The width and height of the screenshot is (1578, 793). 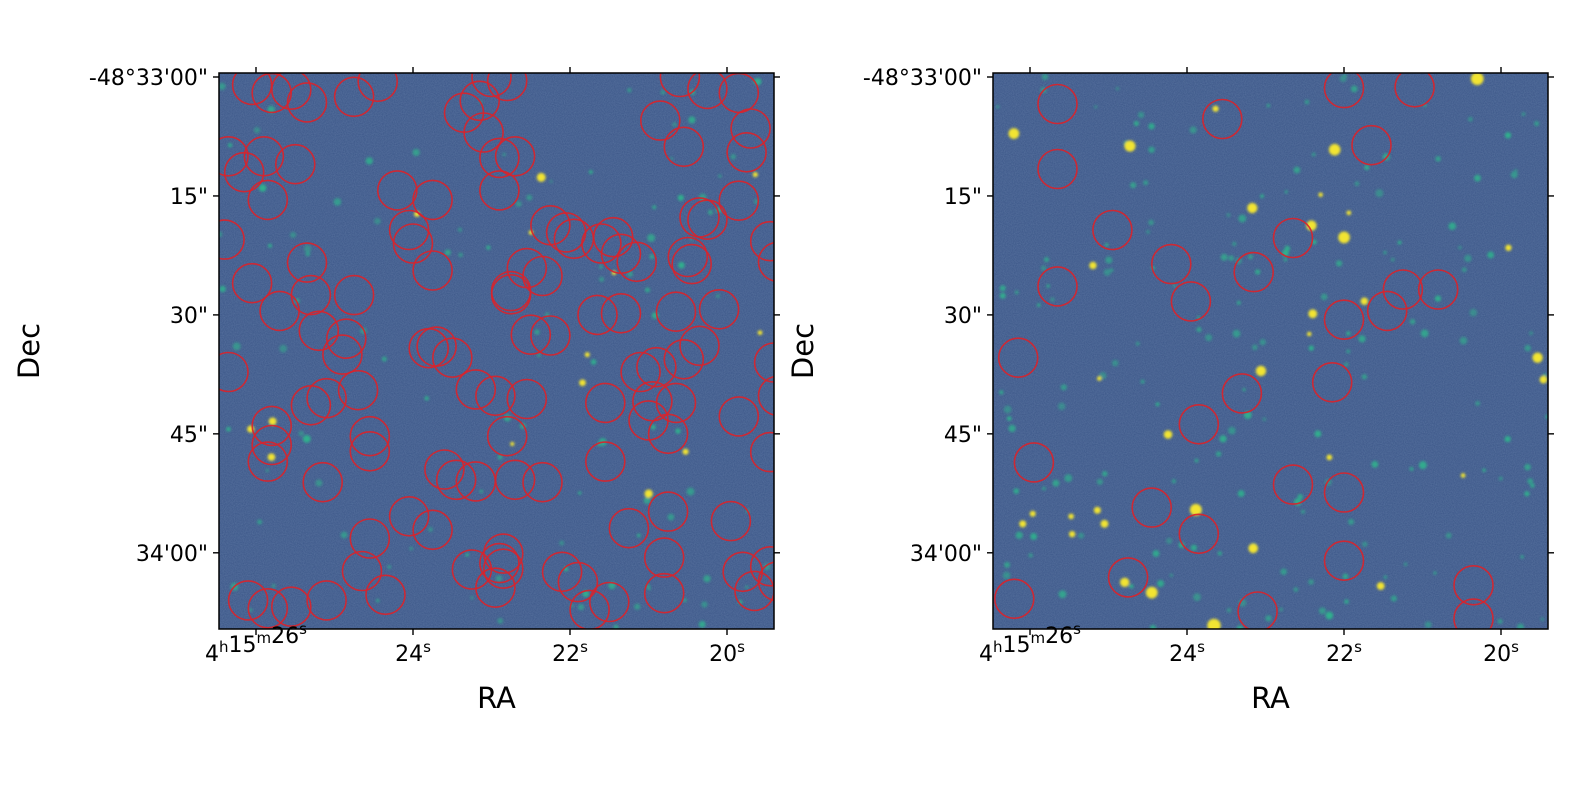 What do you see at coordinates (727, 652) in the screenshot?
I see `x-tick-label: 20s` at bounding box center [727, 652].